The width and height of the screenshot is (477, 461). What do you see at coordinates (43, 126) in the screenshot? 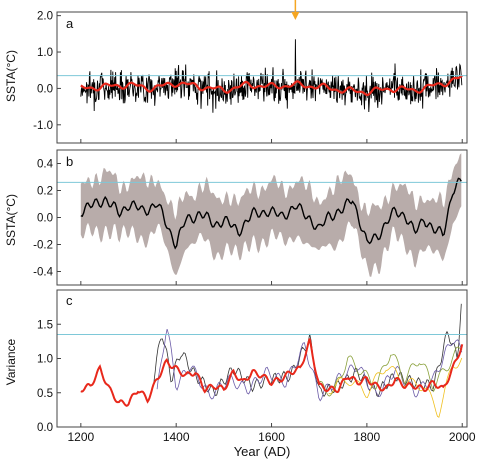
I see `y-tick-label: -1.0` at bounding box center [43, 126].